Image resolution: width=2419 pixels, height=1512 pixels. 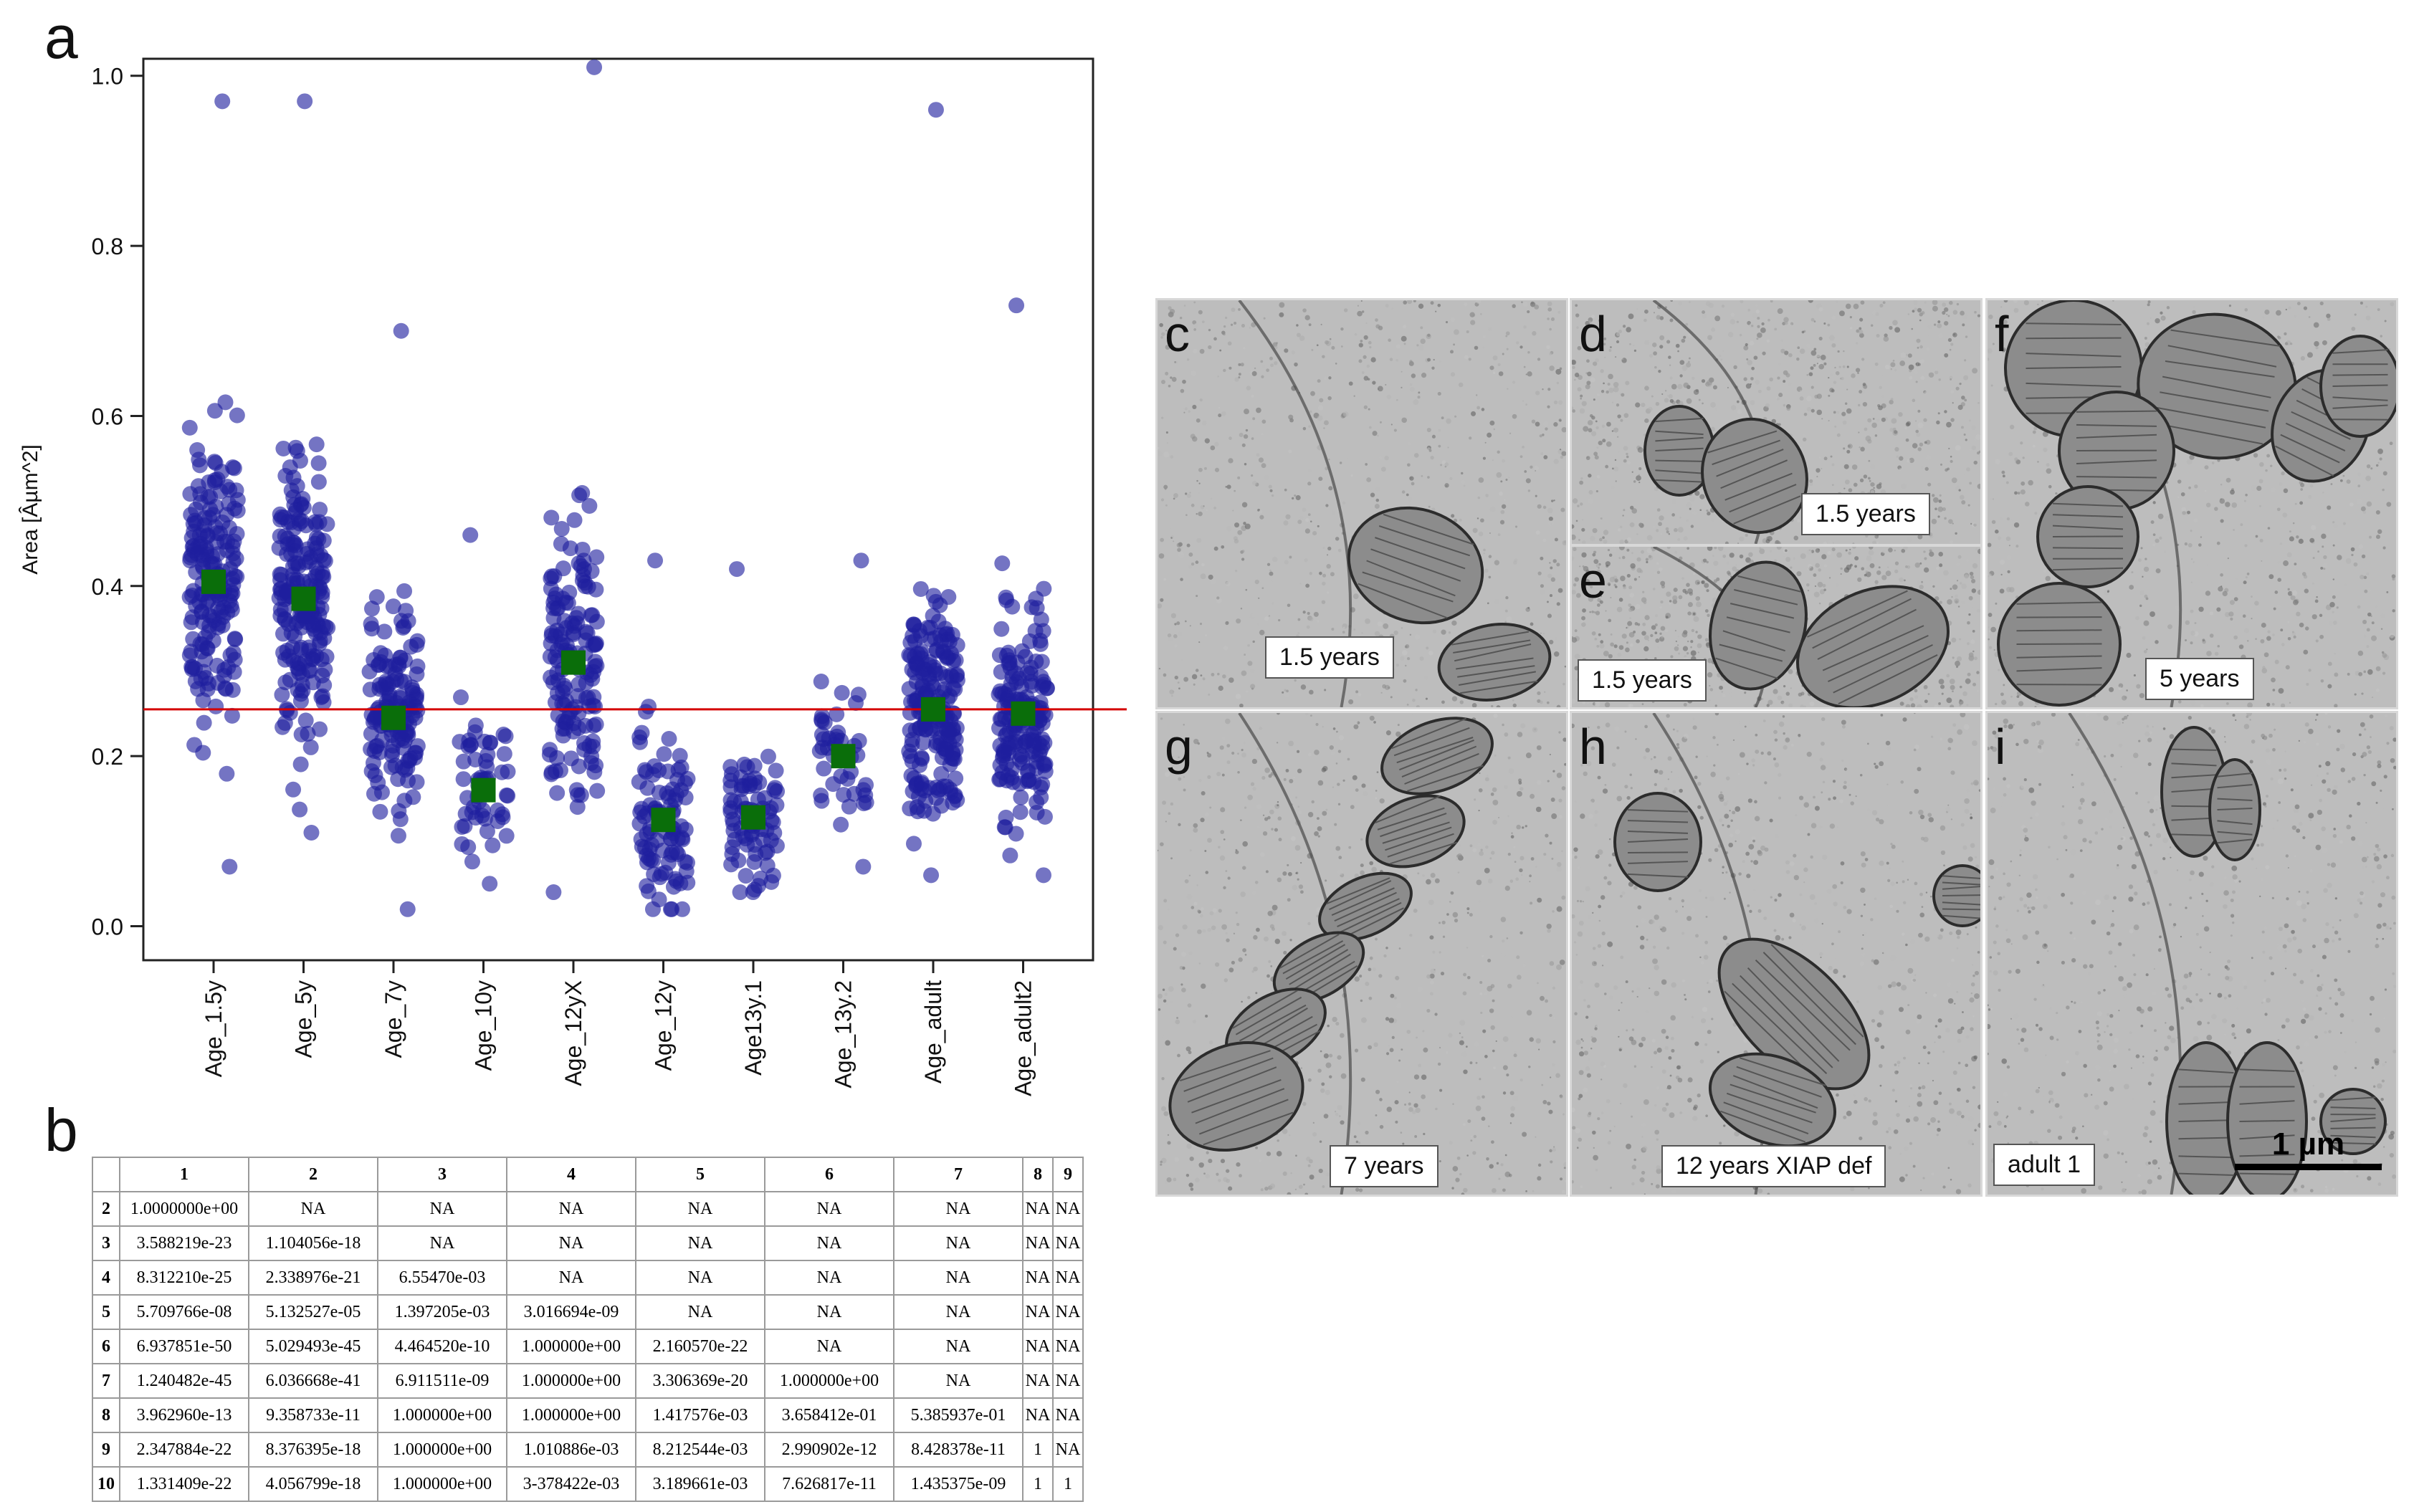 I want to click on micrograph-g: g 7 years, so click(x=1362, y=954).